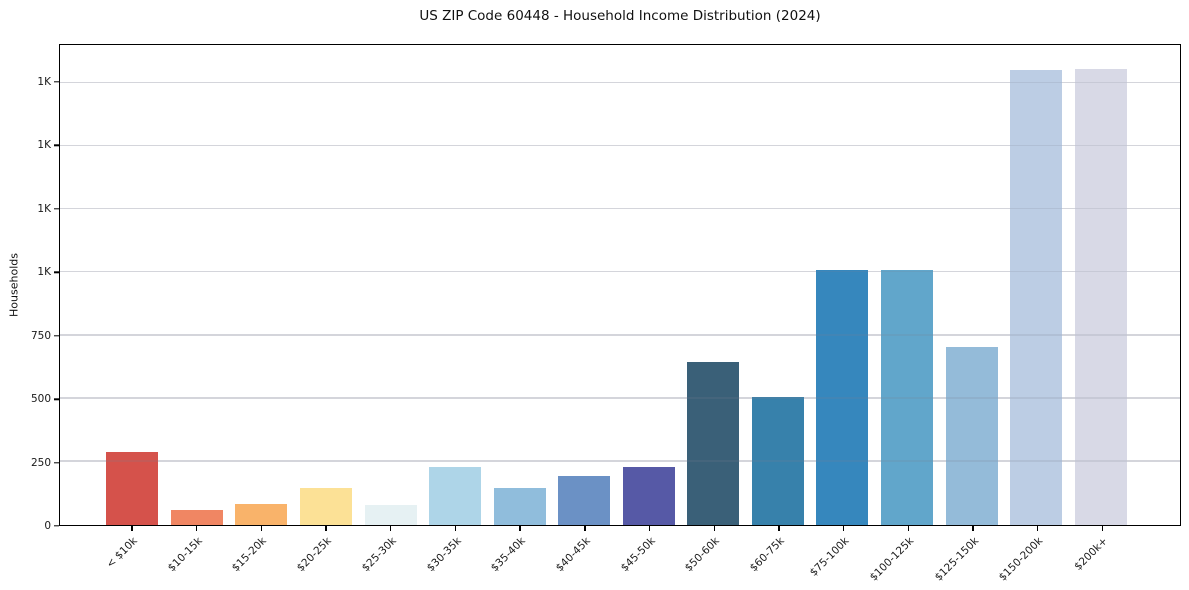 Image resolution: width=1189 pixels, height=590 pixels. I want to click on x-tick-label-60-75k: $60-75k, so click(767, 555).